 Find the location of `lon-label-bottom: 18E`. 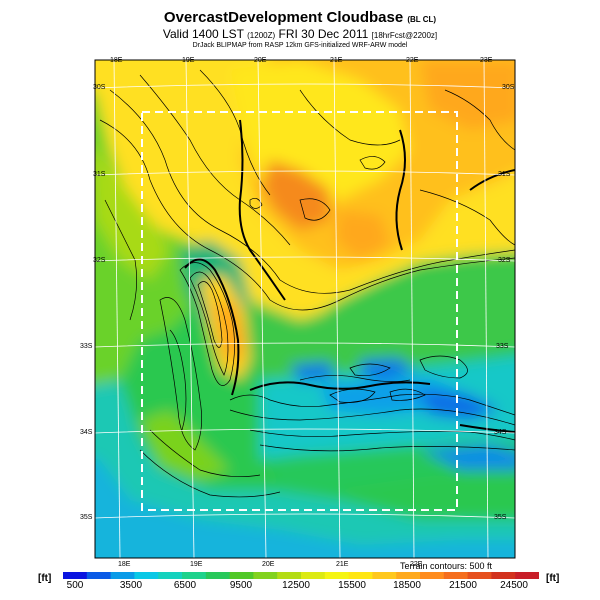

lon-label-bottom: 18E is located at coordinates (124, 564).